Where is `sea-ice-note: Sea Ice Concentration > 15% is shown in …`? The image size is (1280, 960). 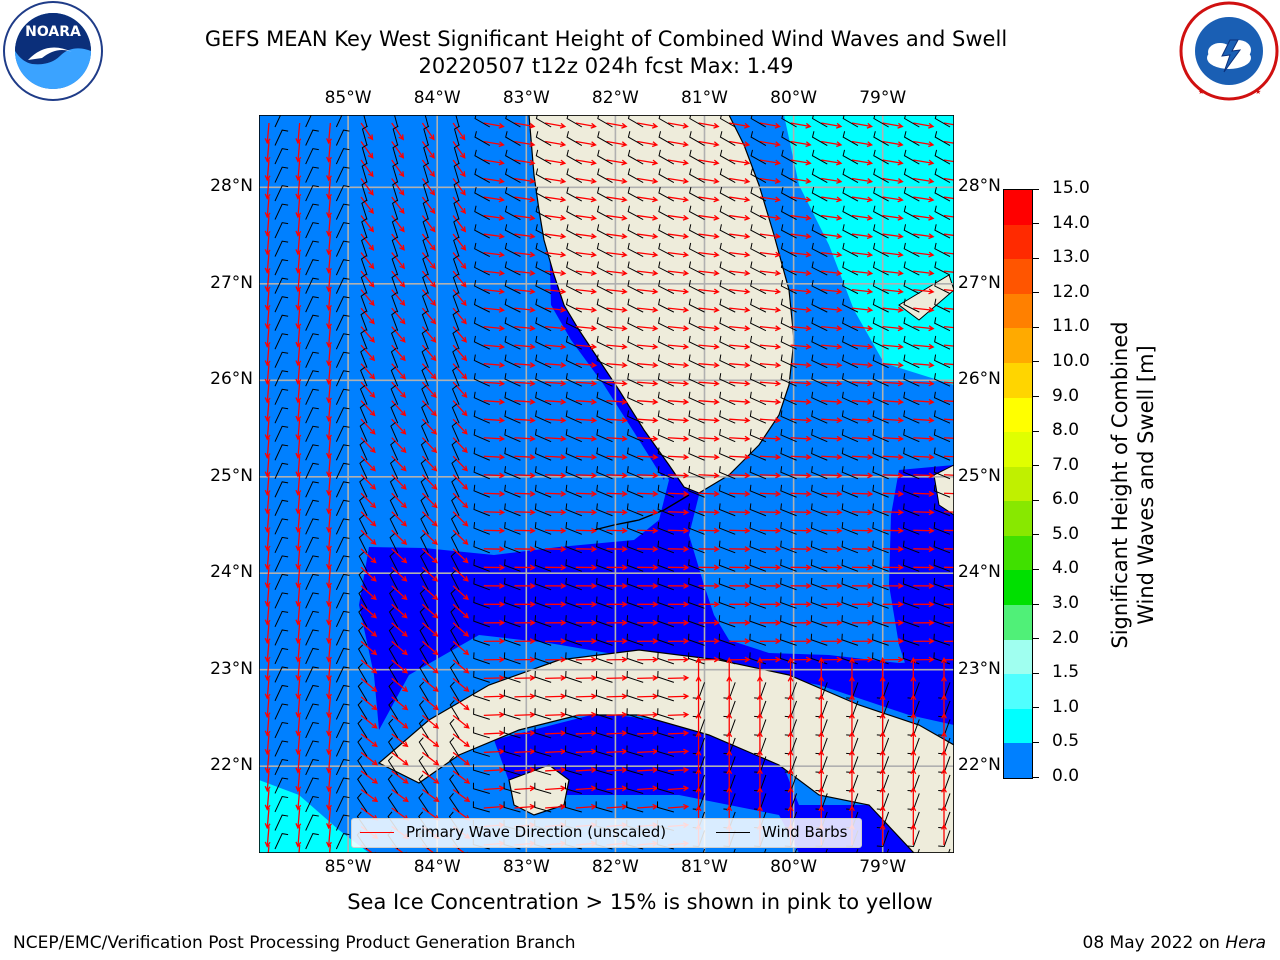 sea-ice-note: Sea Ice Concentration > 15% is shown in … is located at coordinates (640, 902).